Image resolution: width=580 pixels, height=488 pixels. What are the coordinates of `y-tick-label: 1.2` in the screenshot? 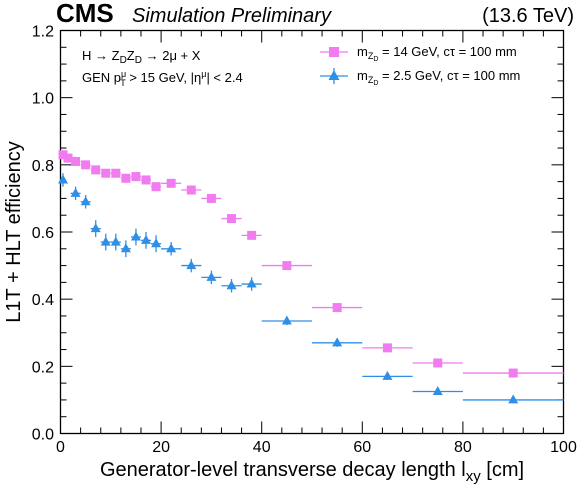 It's located at (43, 32).